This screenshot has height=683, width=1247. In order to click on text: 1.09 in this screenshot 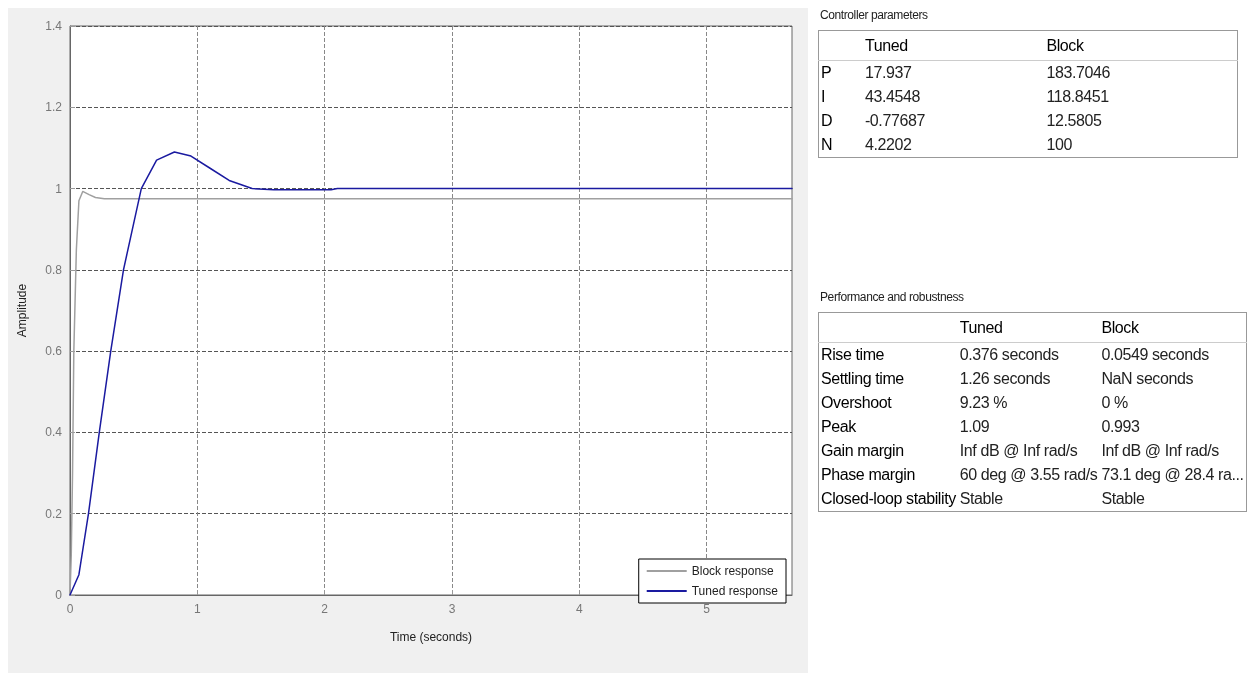, I will do `click(974, 426)`.